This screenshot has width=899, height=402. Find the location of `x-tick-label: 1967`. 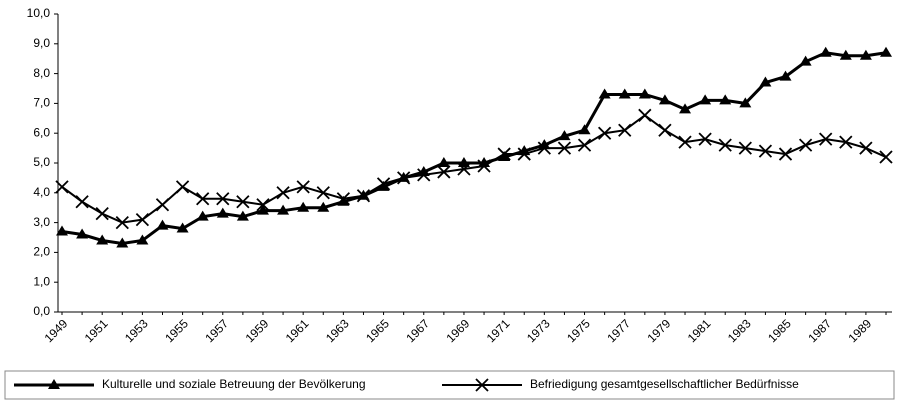

x-tick-label: 1967 is located at coordinates (417, 330).